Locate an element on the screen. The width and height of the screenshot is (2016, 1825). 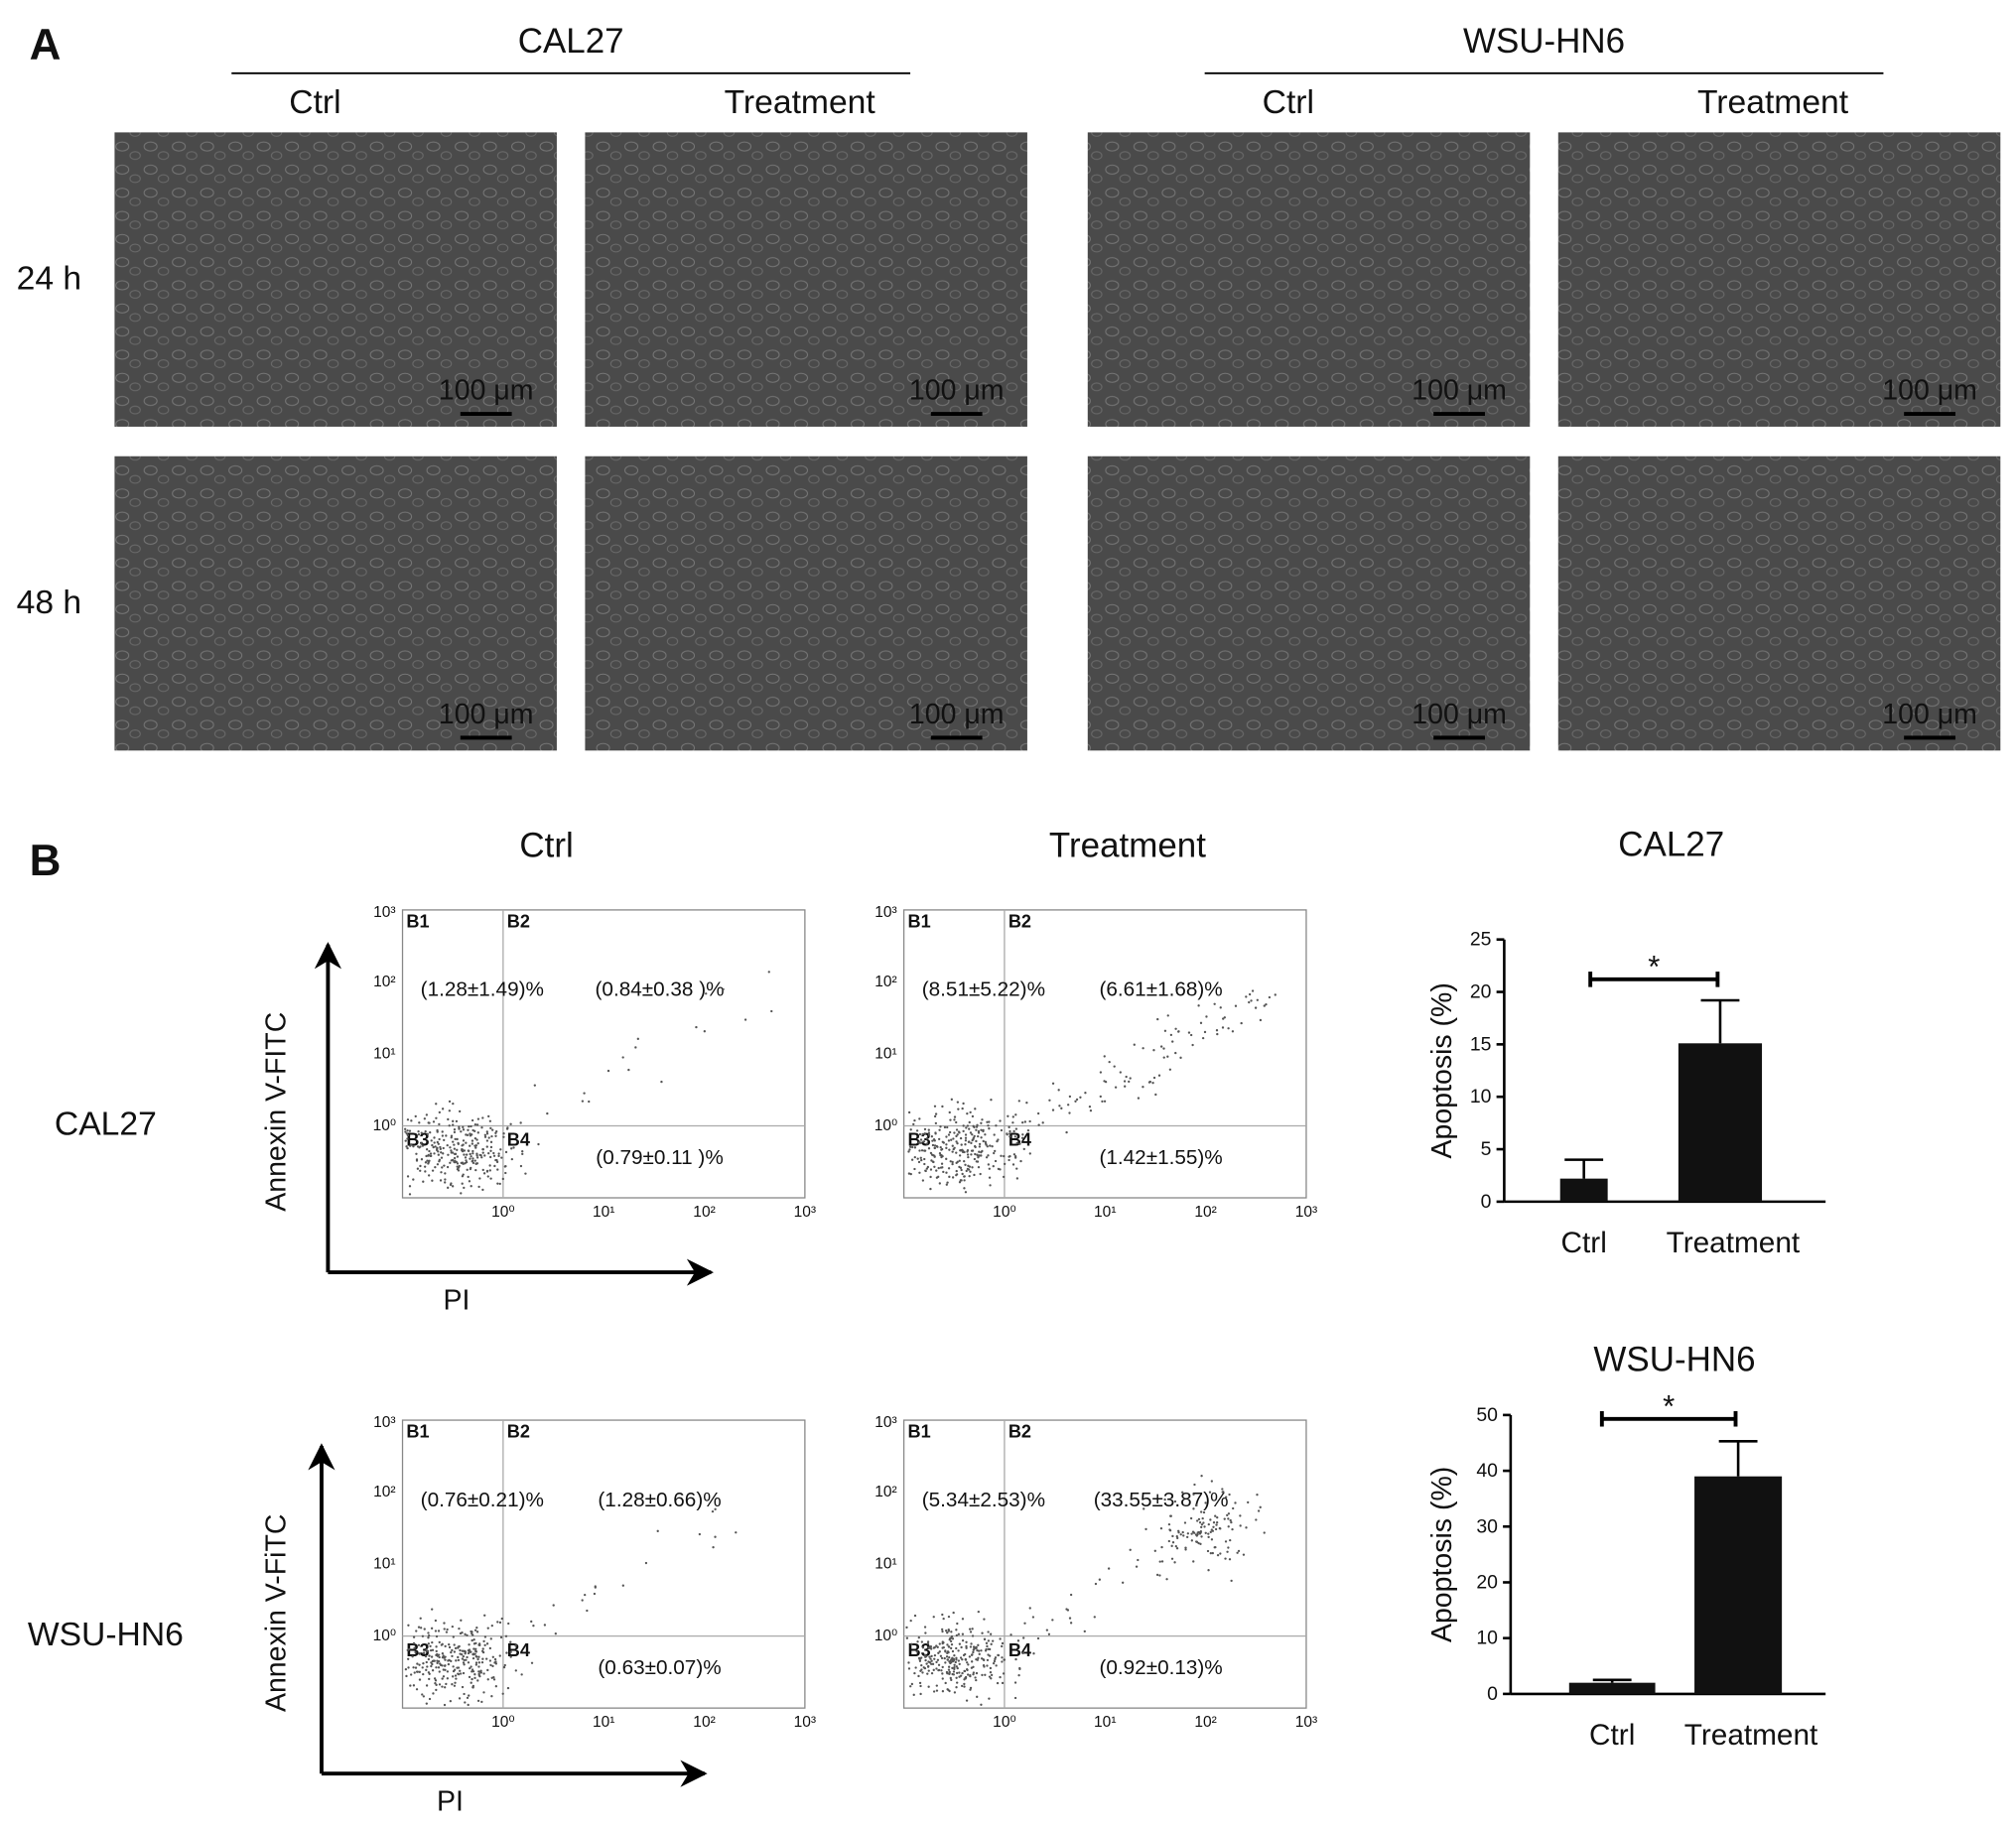
significance-mark: * is located at coordinates (1654, 966).